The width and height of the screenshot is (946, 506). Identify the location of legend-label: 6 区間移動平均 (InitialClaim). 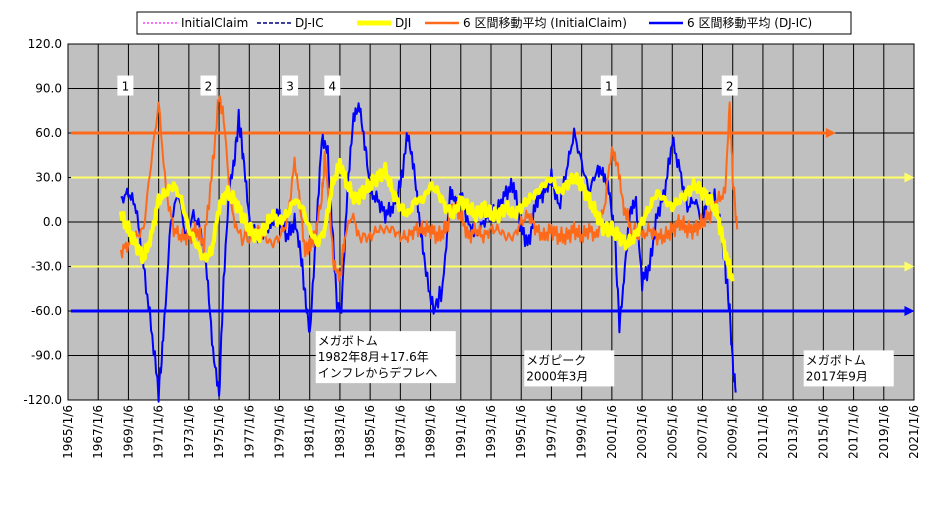
(545, 23).